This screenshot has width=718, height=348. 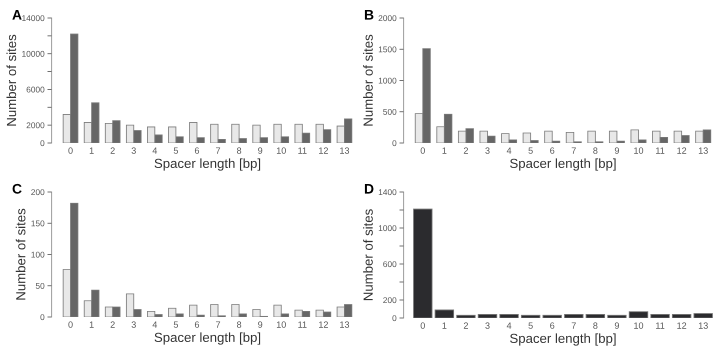 What do you see at coordinates (387, 49) in the screenshot?
I see `y-tick-label: 1500` at bounding box center [387, 49].